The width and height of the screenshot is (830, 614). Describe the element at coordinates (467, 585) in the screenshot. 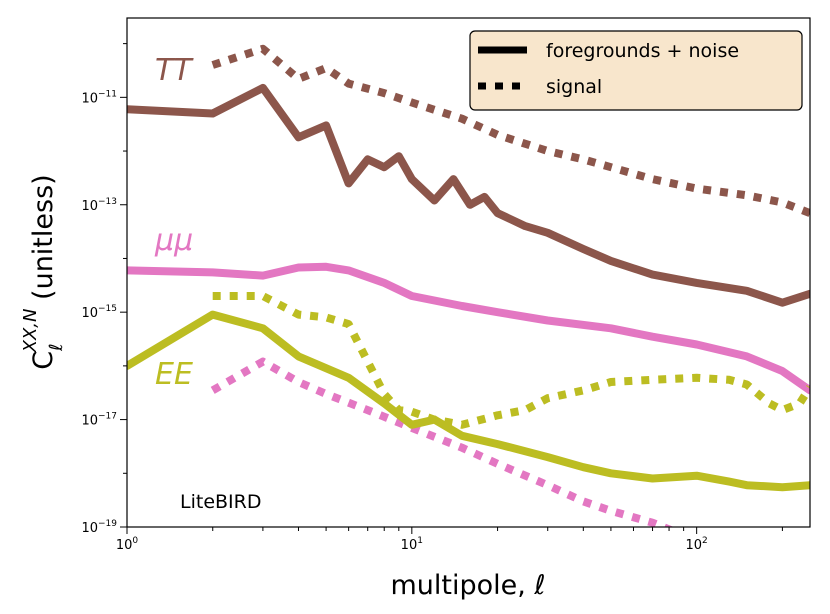

I see `x-axis-title: multipole, ℓ` at that location.